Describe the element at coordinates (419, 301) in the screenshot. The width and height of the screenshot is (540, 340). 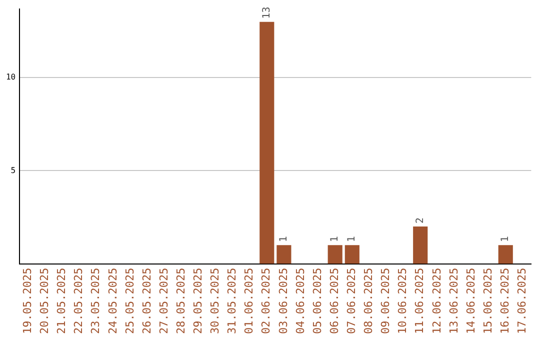
I see `x-tick-label: 11.06.2025` at that location.